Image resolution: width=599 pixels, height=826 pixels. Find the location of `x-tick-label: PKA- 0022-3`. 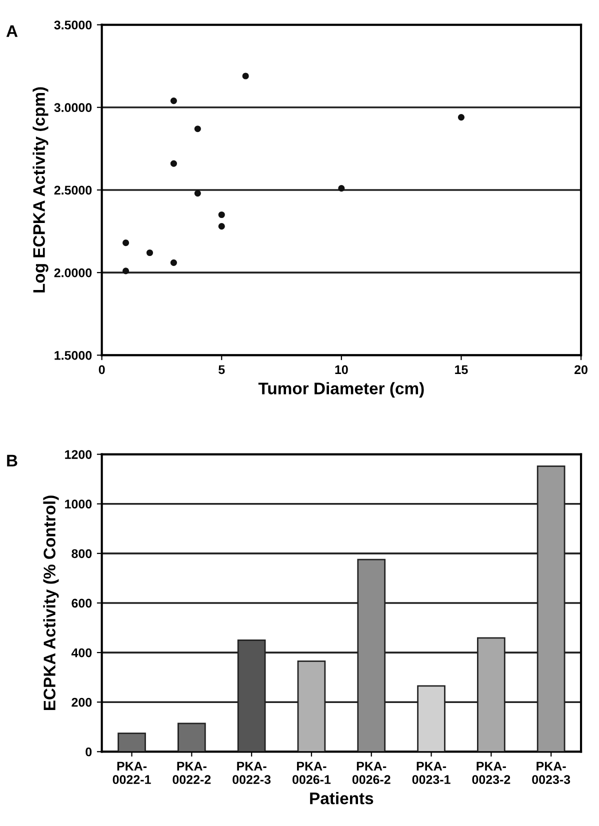

x-tick-label: PKA- 0022-3 is located at coordinates (251, 773).